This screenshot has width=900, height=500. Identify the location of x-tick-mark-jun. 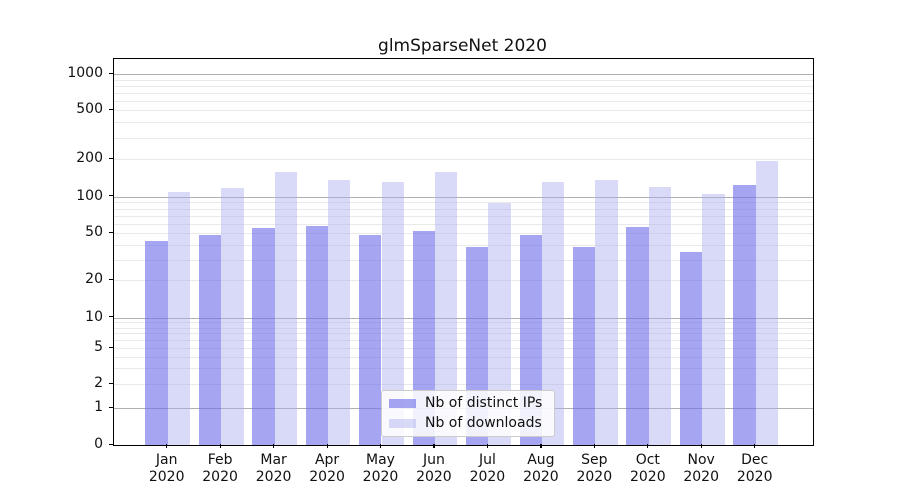
(434, 446).